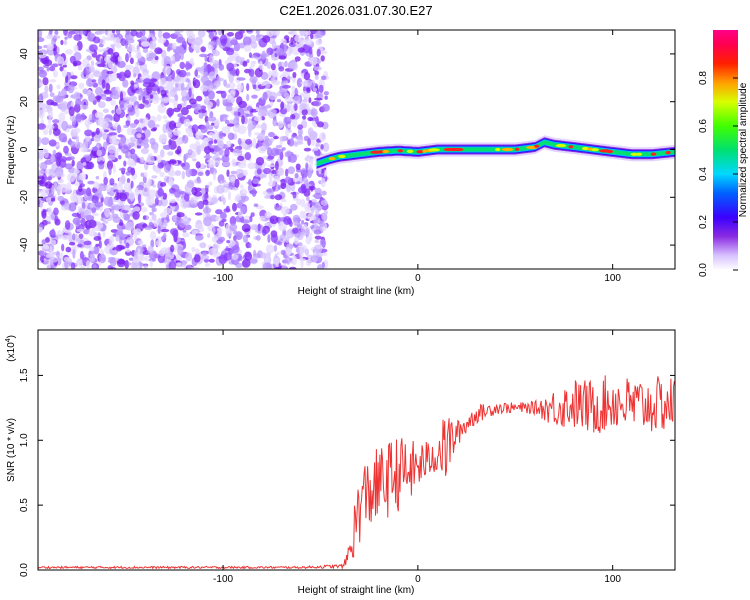 The height and width of the screenshot is (600, 750). I want to click on y-tick-label: 0.5, so click(24, 505).